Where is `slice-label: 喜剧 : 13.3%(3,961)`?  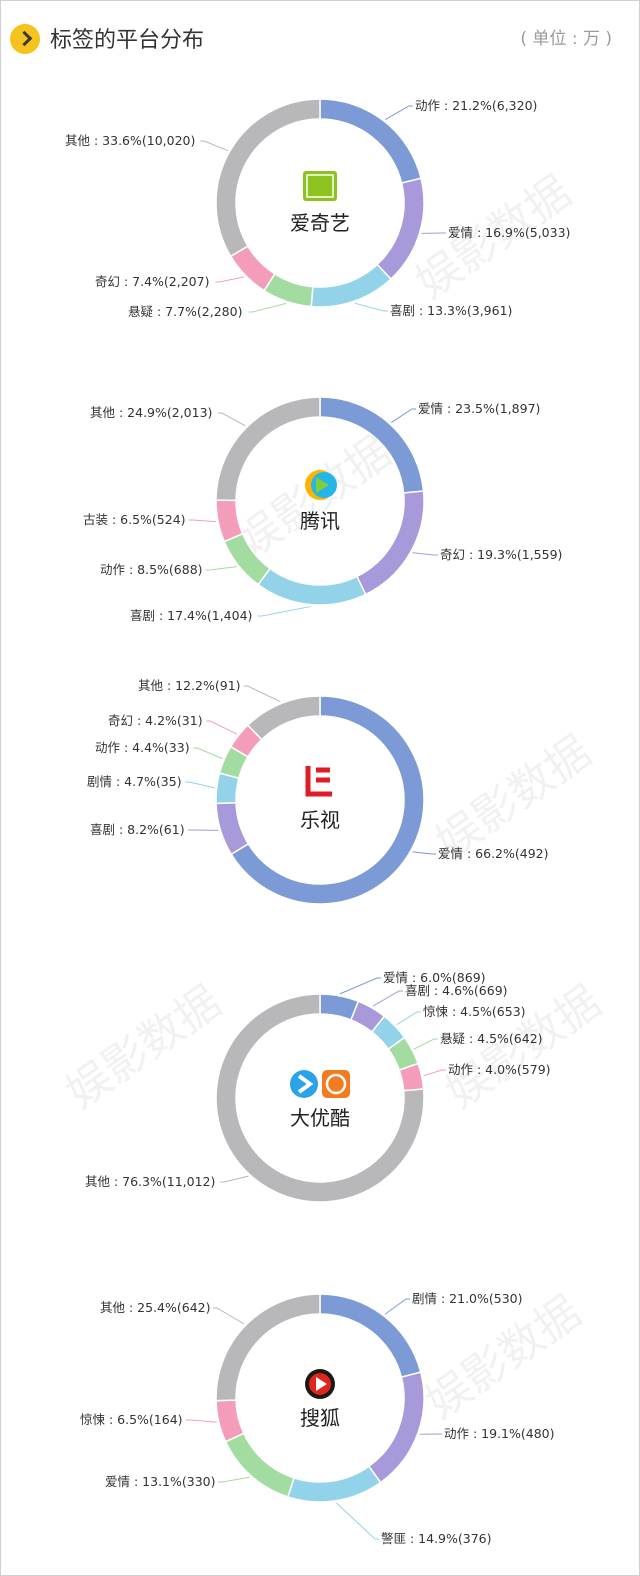 slice-label: 喜剧 : 13.3%(3,961) is located at coordinates (451, 310).